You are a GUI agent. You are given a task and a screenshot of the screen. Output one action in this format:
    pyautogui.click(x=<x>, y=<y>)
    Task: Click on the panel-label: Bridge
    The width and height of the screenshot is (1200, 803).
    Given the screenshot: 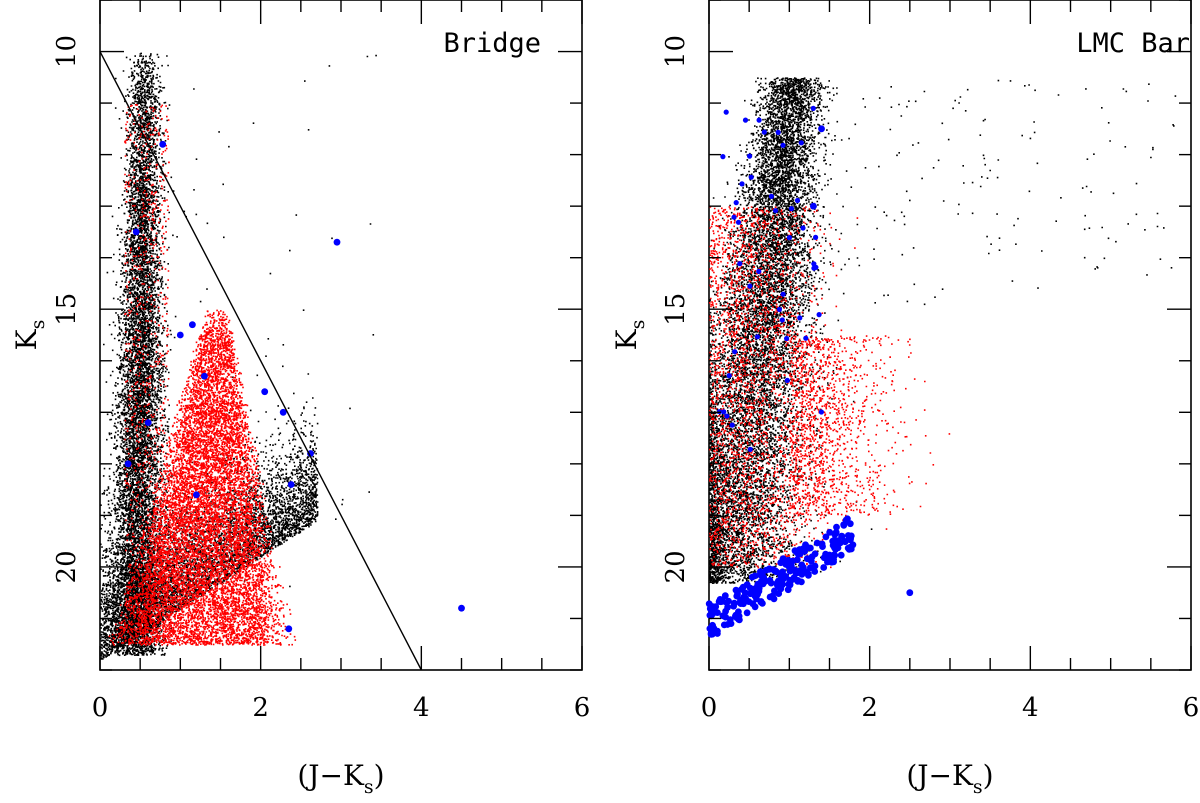 What is the action you would take?
    pyautogui.click(x=492, y=43)
    